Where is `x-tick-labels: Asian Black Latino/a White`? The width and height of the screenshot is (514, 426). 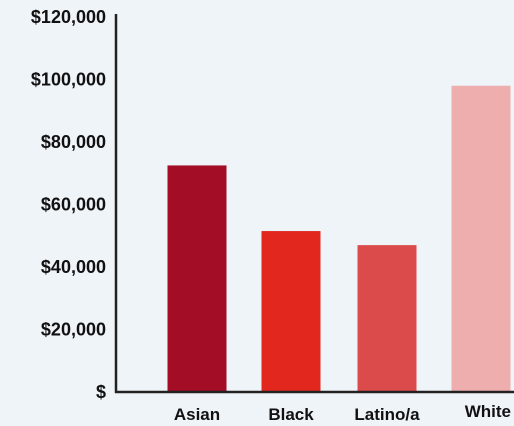 x-tick-labels: Asian Black Latino/a White is located at coordinates (342, 413).